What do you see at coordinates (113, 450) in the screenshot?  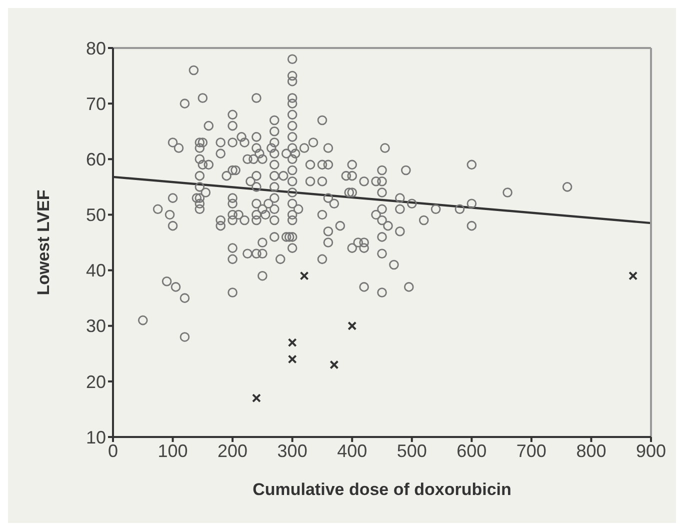 I see `x-tick-label: 0` at bounding box center [113, 450].